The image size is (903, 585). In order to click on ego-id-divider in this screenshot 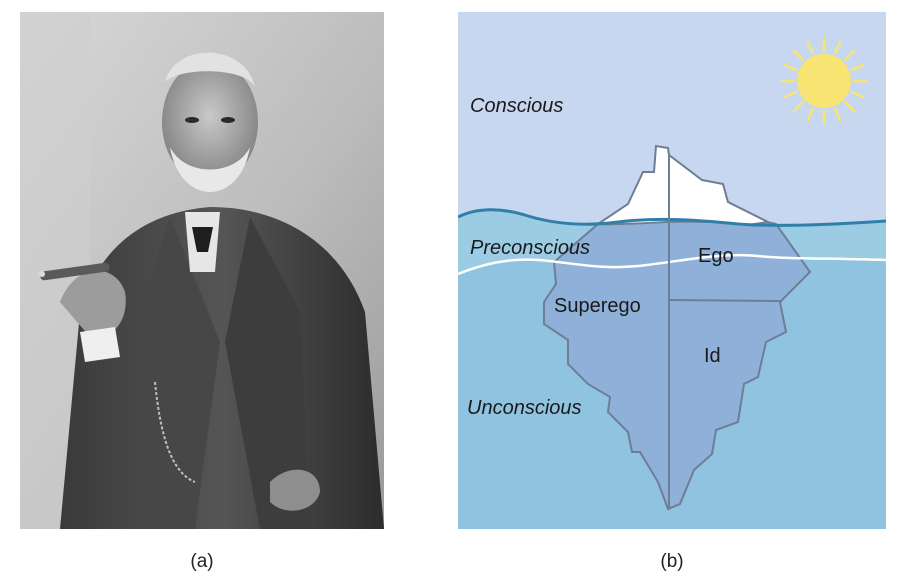, I will do `click(725, 300)`.